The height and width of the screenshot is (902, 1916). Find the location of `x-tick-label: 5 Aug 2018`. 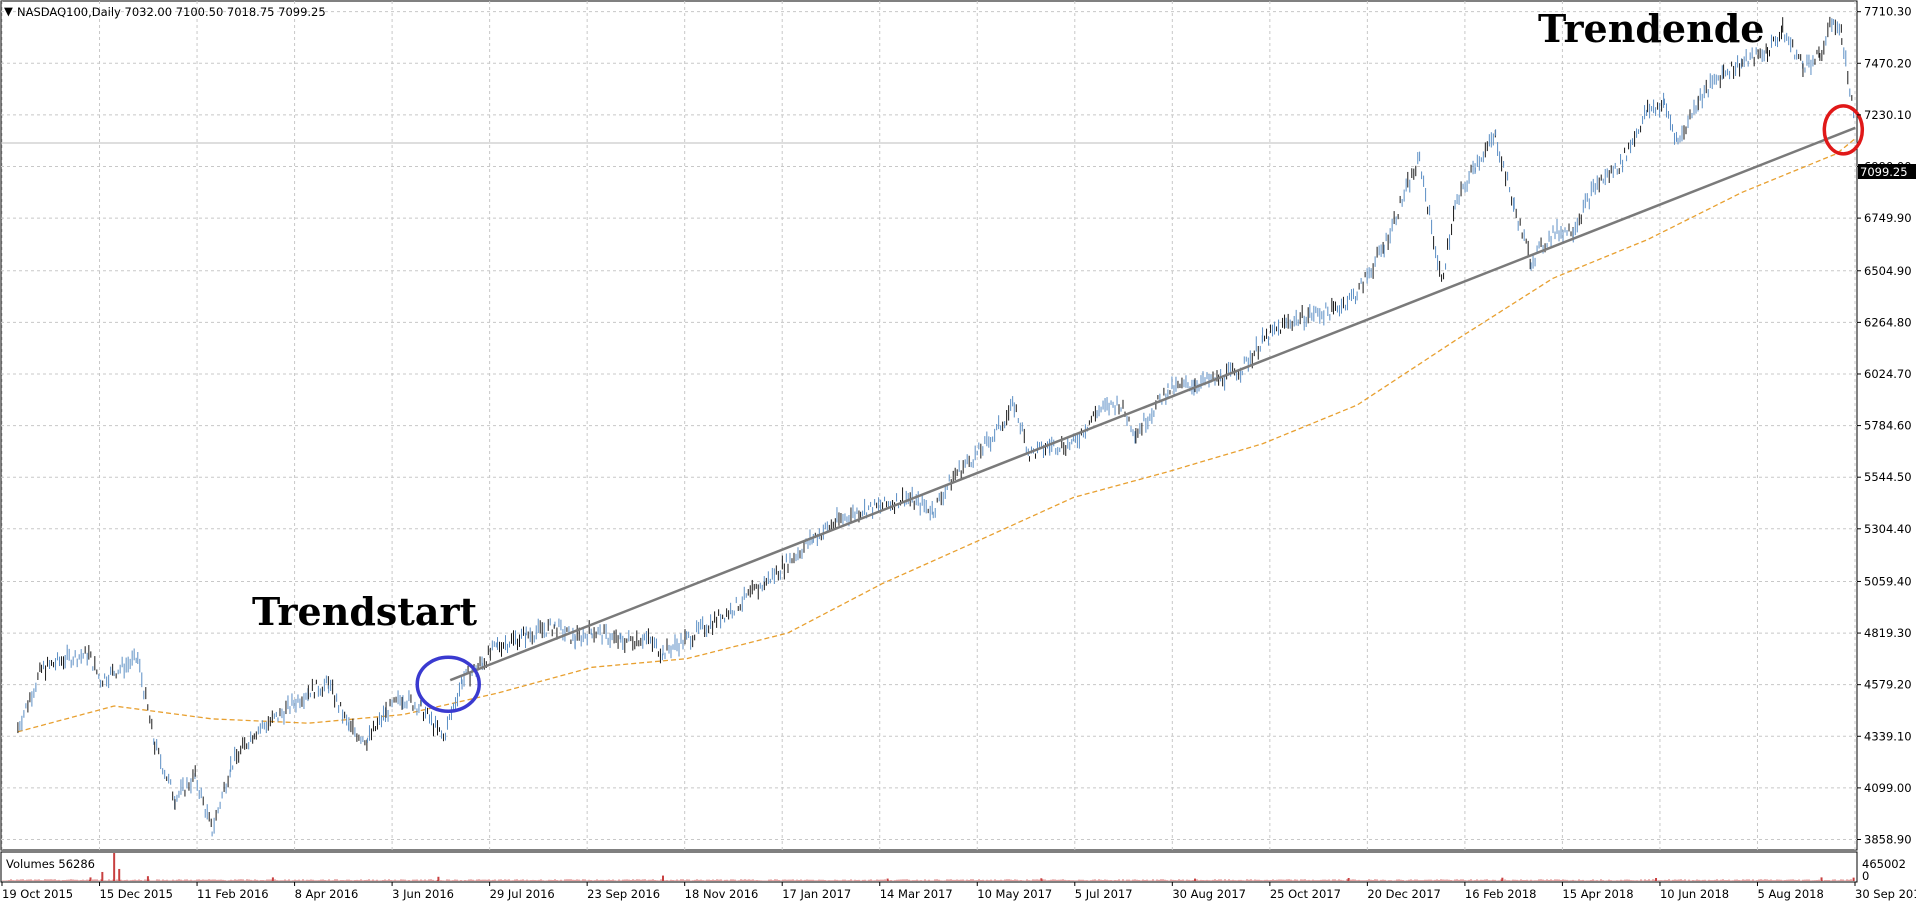

x-tick-label: 5 Aug 2018 is located at coordinates (1790, 894).